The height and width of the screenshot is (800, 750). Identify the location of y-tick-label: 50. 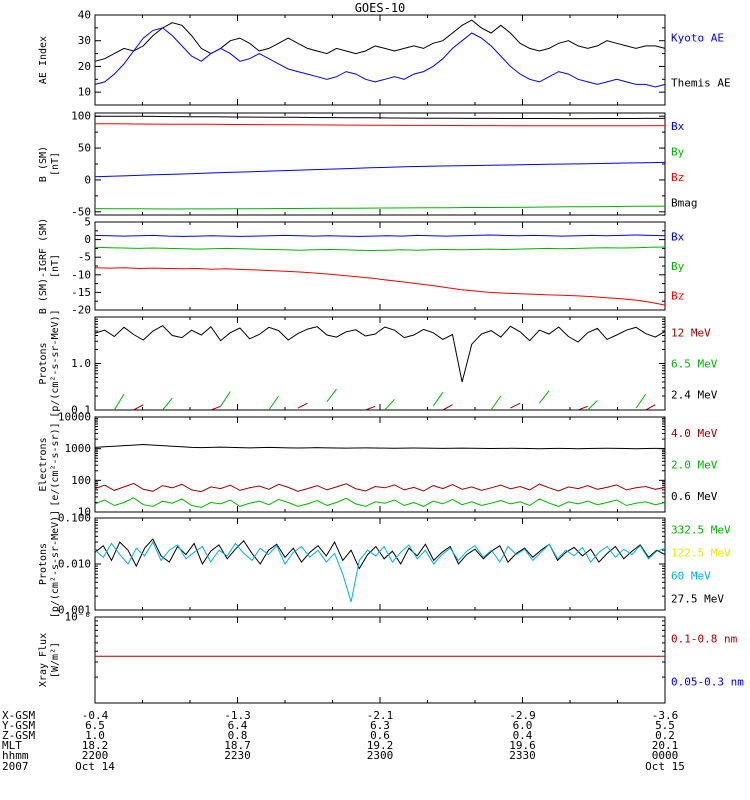
(84, 148).